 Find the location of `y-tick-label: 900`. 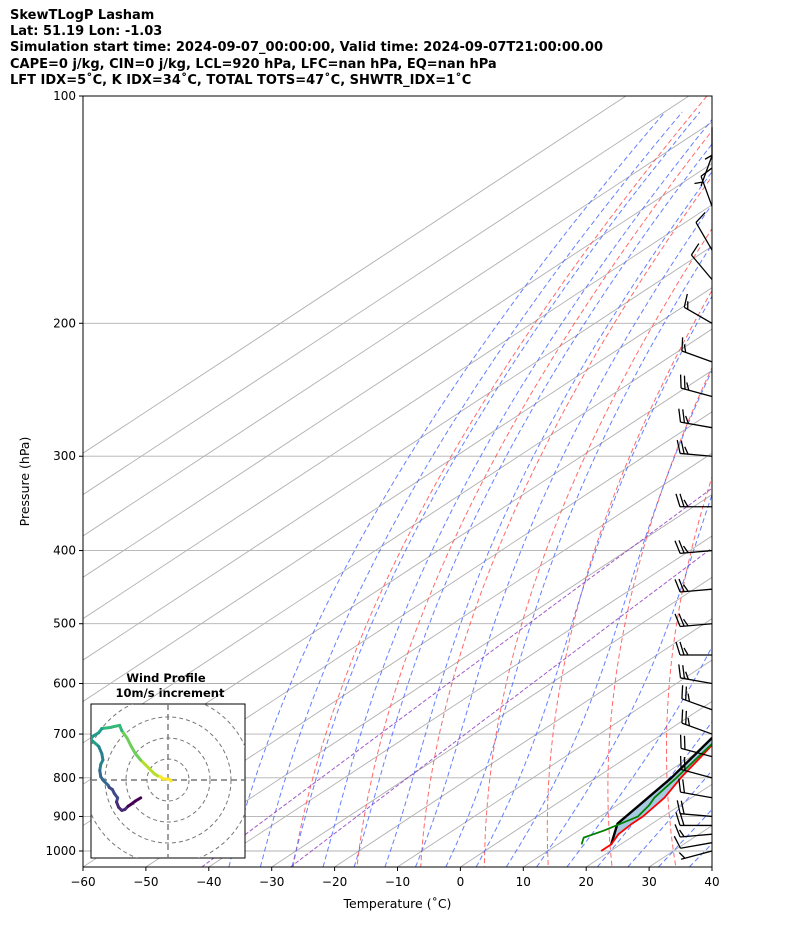

y-tick-label: 900 is located at coordinates (64, 816).